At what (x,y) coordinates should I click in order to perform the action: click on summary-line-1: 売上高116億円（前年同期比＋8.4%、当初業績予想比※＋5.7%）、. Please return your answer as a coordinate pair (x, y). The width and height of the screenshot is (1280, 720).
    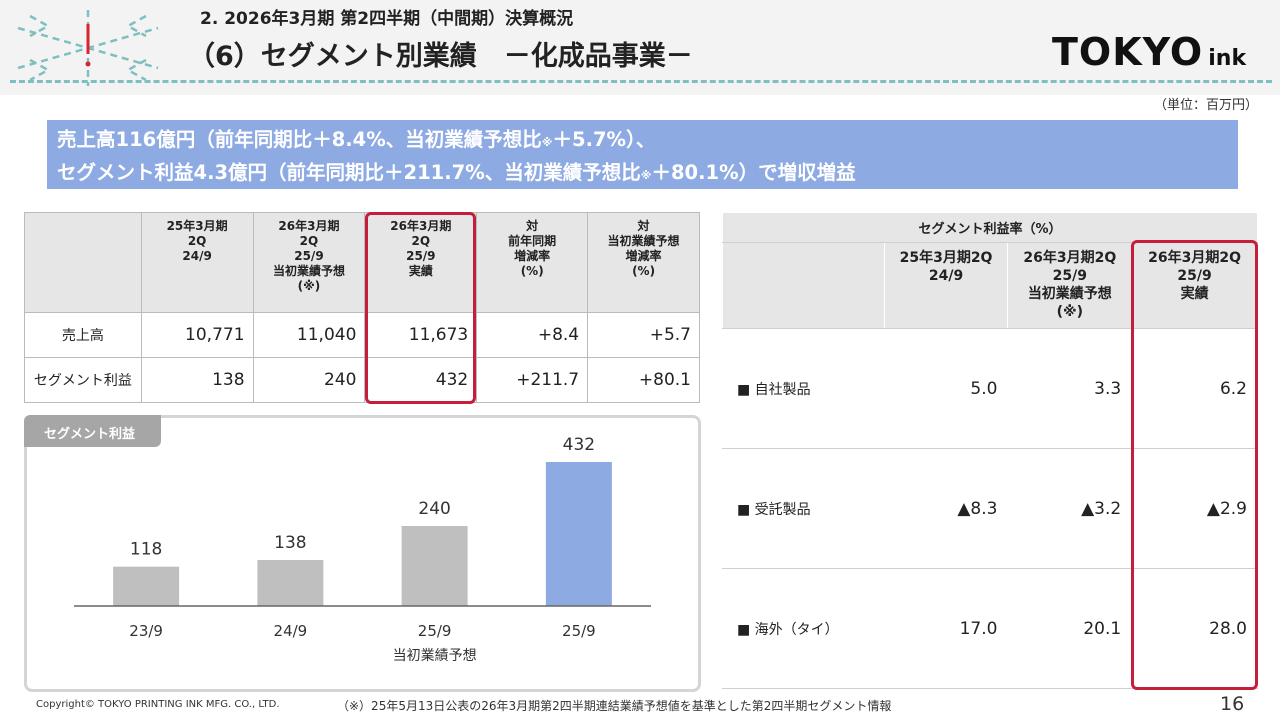
    Looking at the image, I should click on (647, 141).